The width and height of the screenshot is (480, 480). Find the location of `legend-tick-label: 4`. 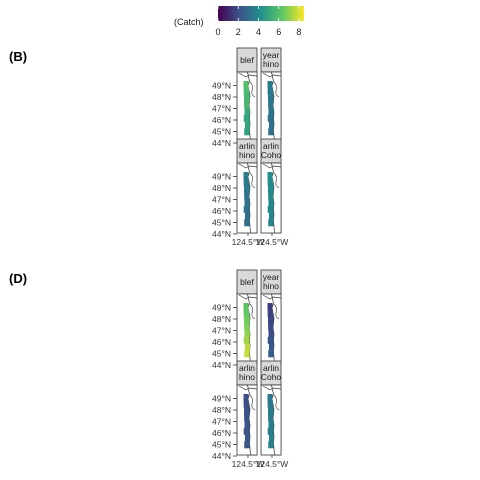

legend-tick-label: 4 is located at coordinates (258, 32).